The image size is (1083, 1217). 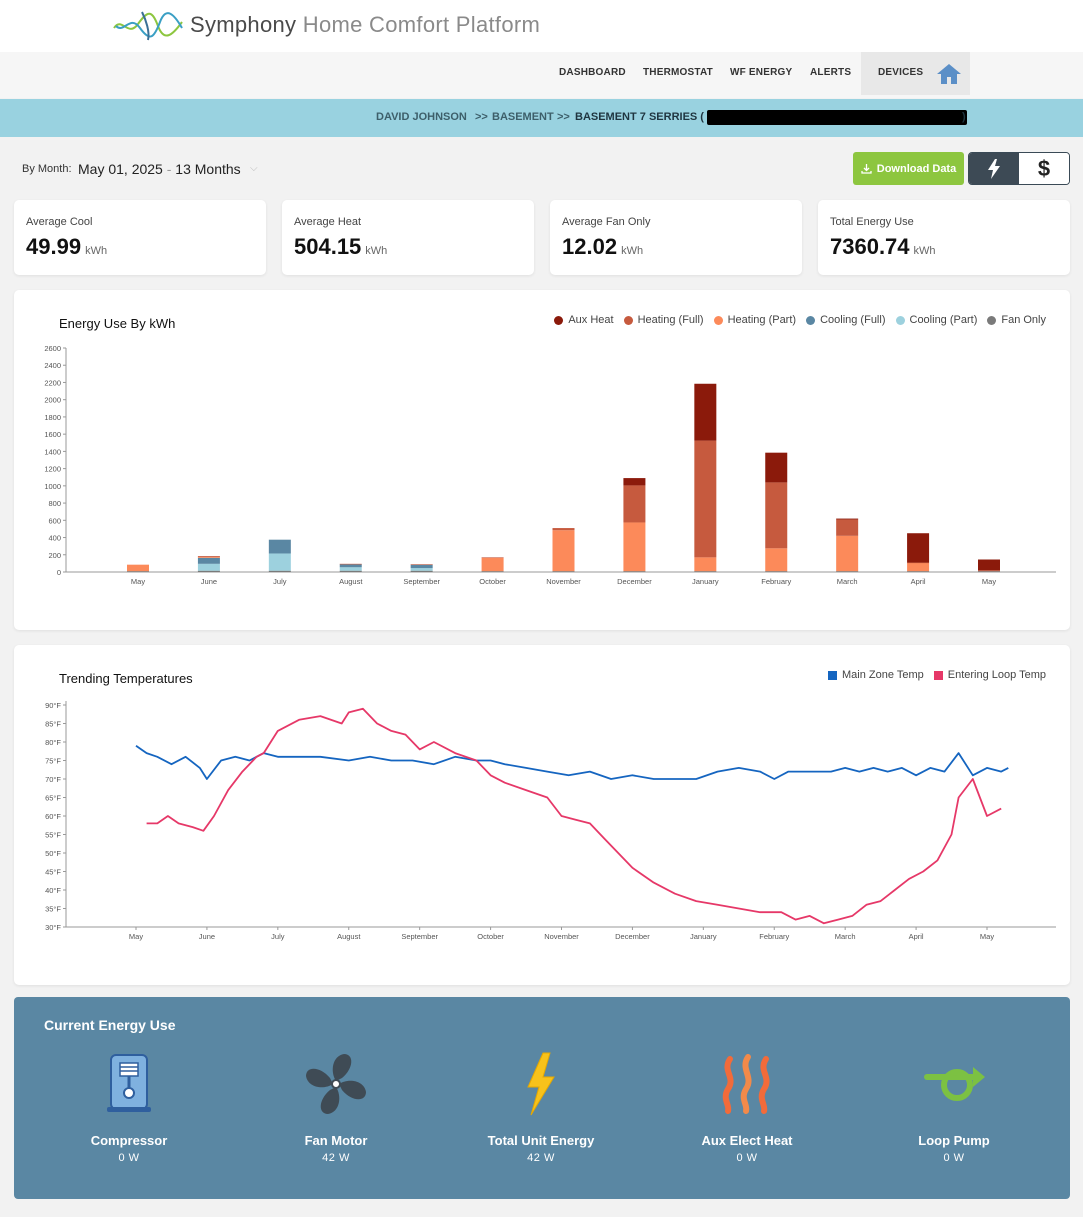 I want to click on month-filter-value: May 01, 2025 - 13 Months, so click(x=159, y=169).